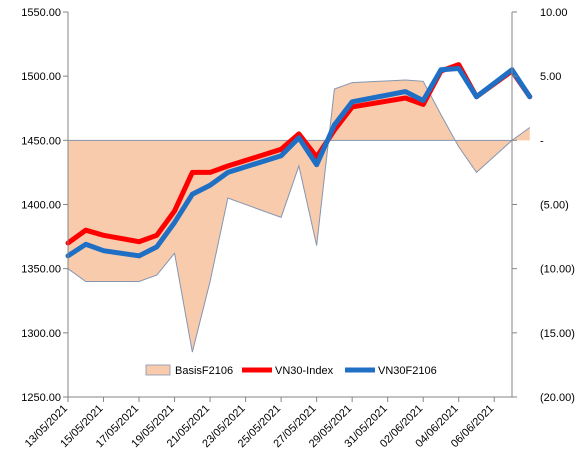 The width and height of the screenshot is (579, 470). I want to click on legend: BasisF2106 VN30-Index VN30F2106, so click(291, 370).